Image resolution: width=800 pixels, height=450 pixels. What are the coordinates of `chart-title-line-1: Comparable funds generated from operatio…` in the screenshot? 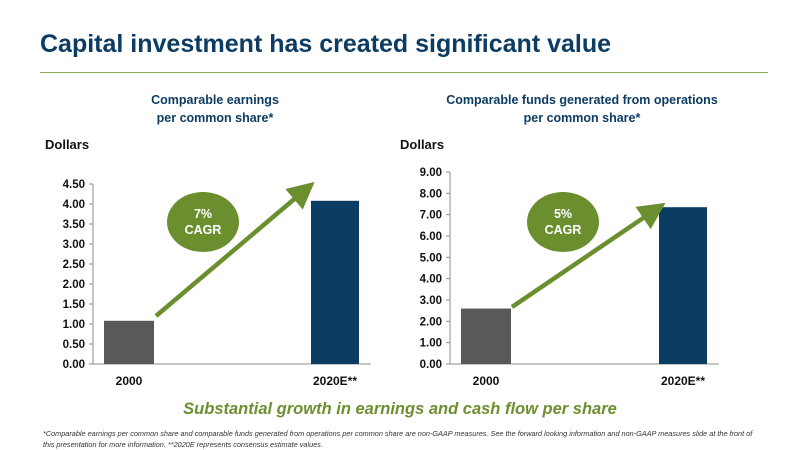 It's located at (582, 100).